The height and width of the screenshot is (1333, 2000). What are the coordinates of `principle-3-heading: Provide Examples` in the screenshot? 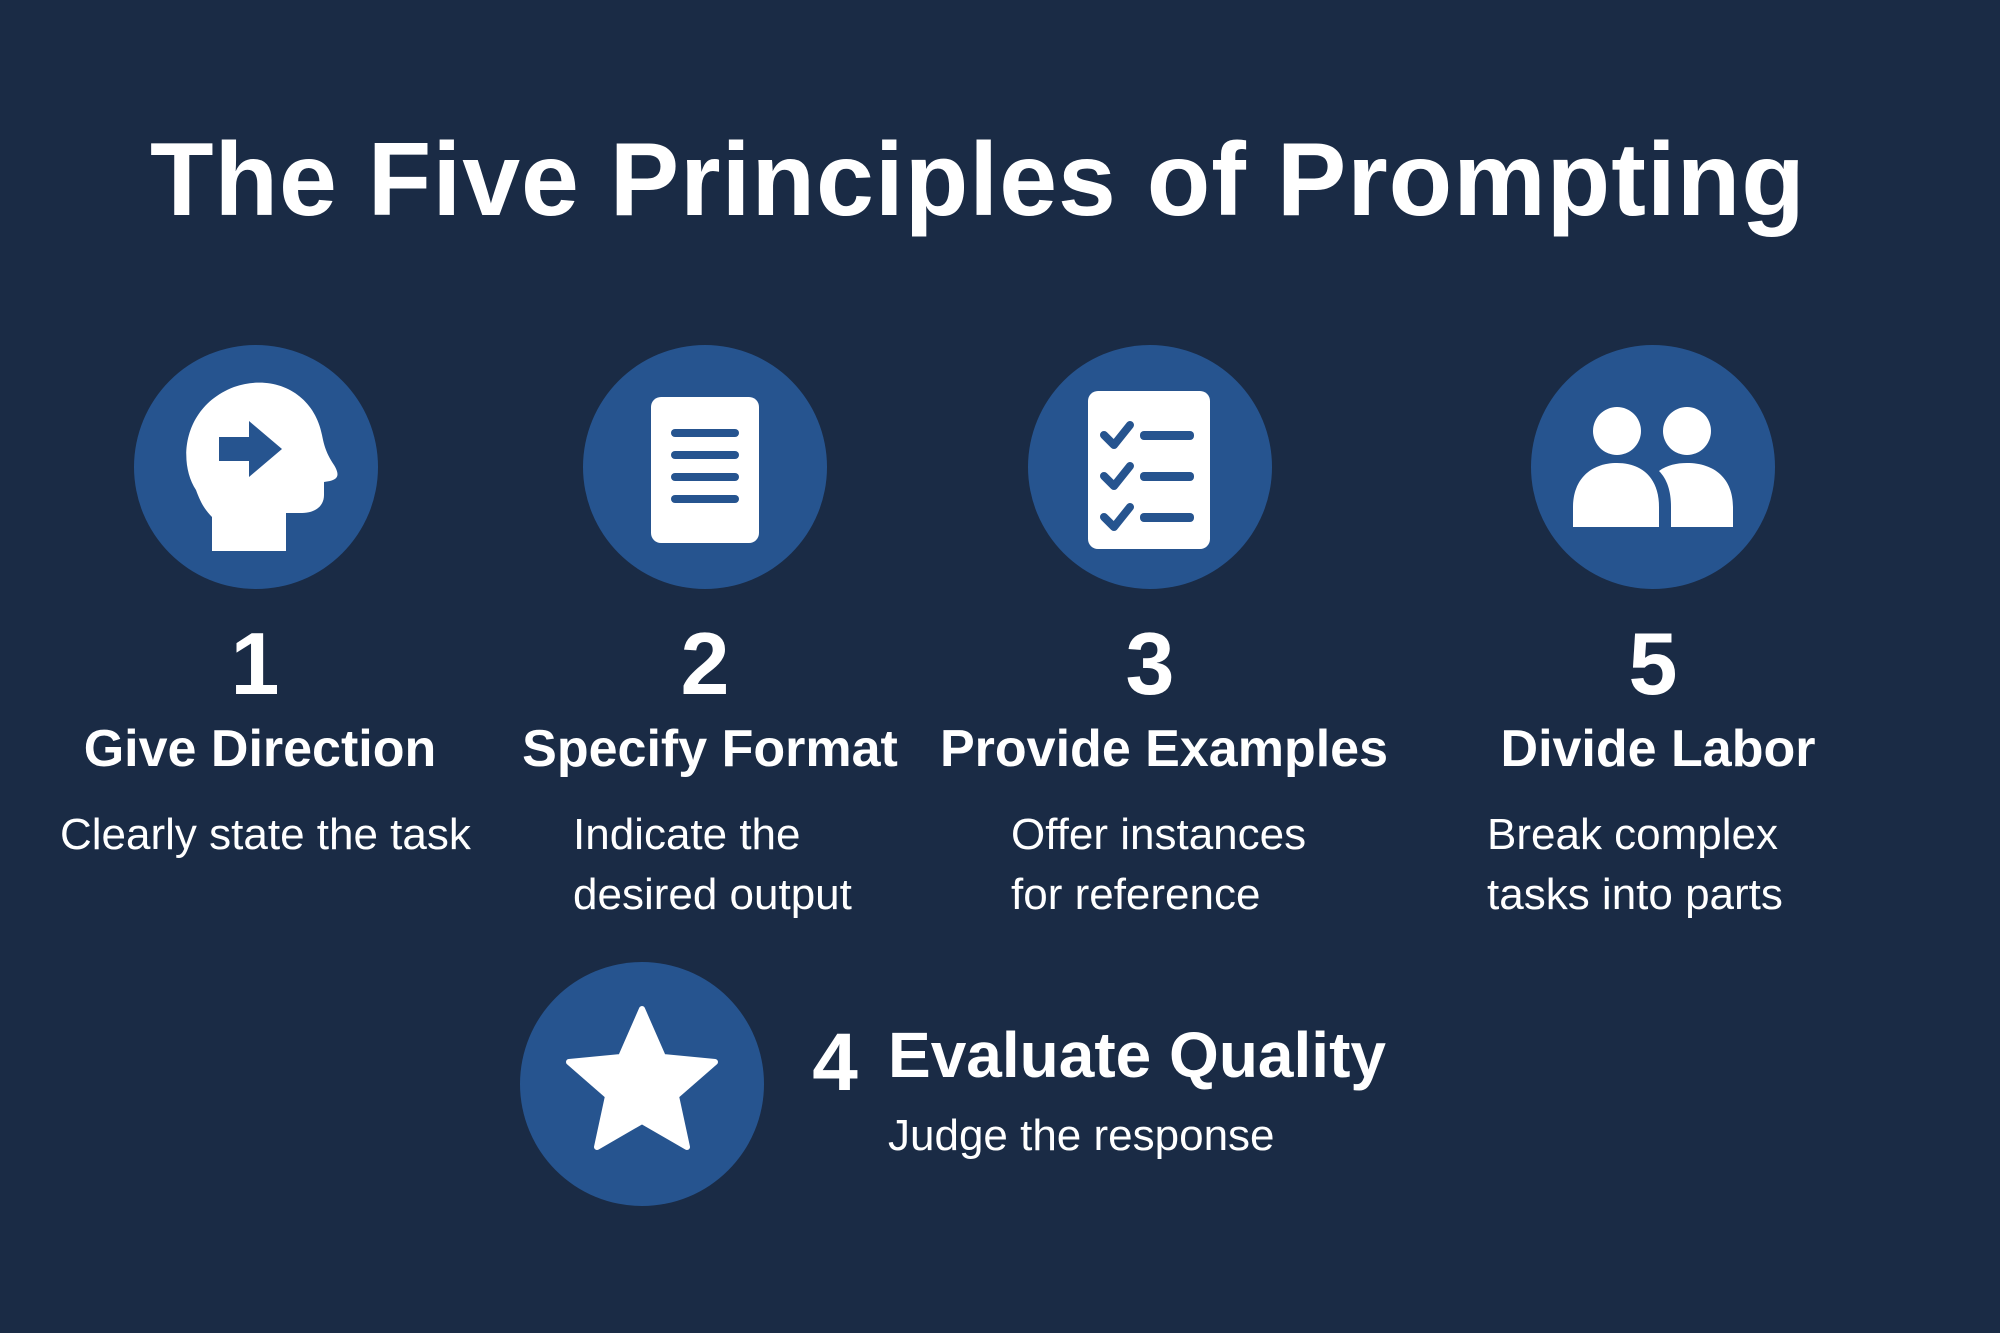 It's located at (1164, 749).